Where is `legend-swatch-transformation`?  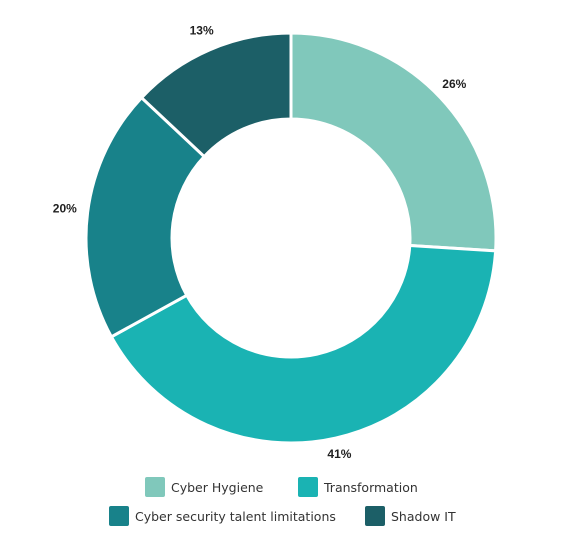 legend-swatch-transformation is located at coordinates (308, 487).